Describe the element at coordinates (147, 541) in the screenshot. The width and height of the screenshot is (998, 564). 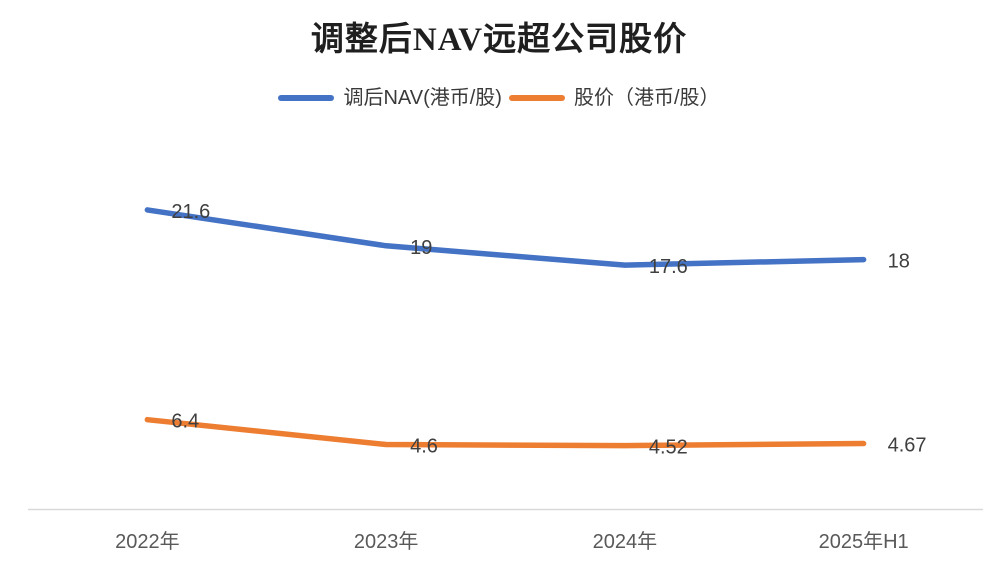
I see `x-axis-tick-label: 2022年` at that location.